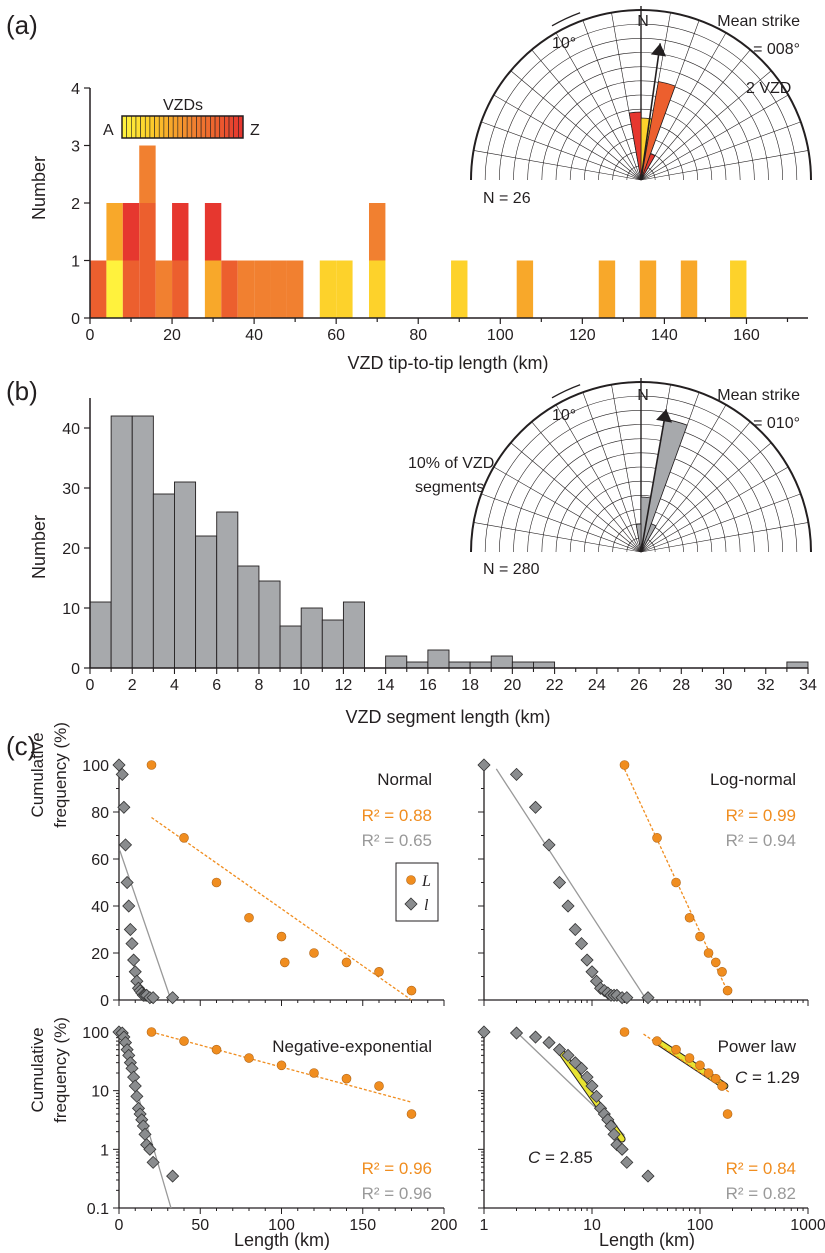 The height and width of the screenshot is (1253, 825). Describe the element at coordinates (411, 880) in the screenshot. I see `legend-L-marker` at that location.